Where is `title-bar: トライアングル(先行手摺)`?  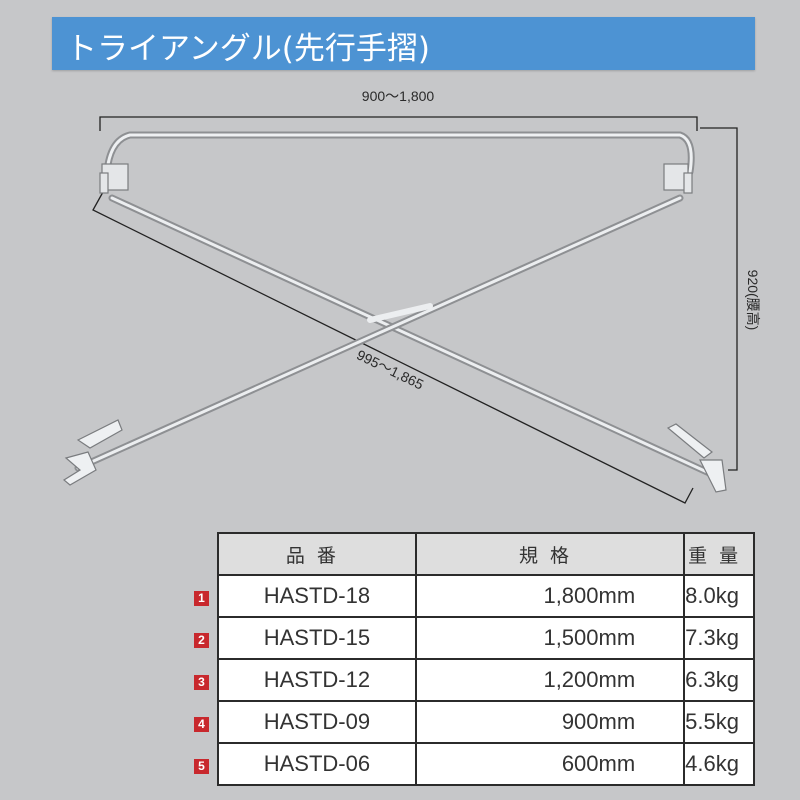
title-bar: トライアングル(先行手摺) is located at coordinates (403, 43).